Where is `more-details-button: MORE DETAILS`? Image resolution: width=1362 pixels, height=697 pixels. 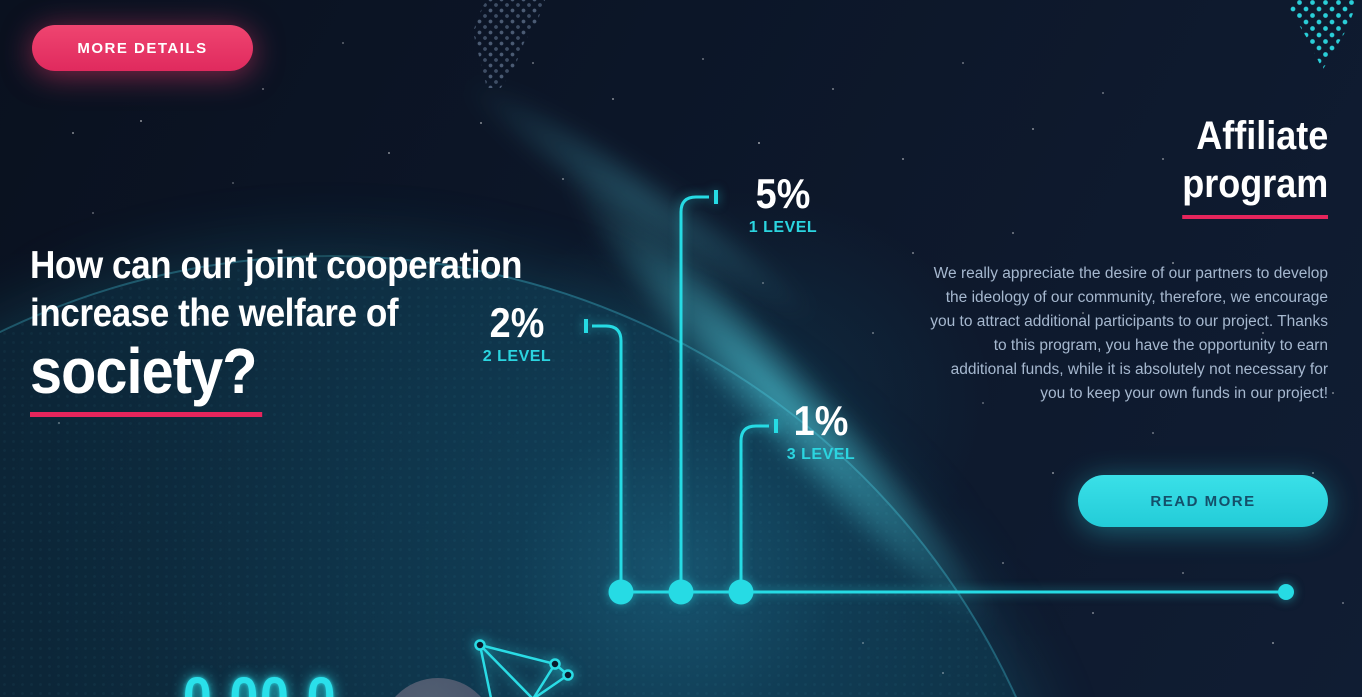
more-details-button: MORE DETAILS is located at coordinates (142, 48).